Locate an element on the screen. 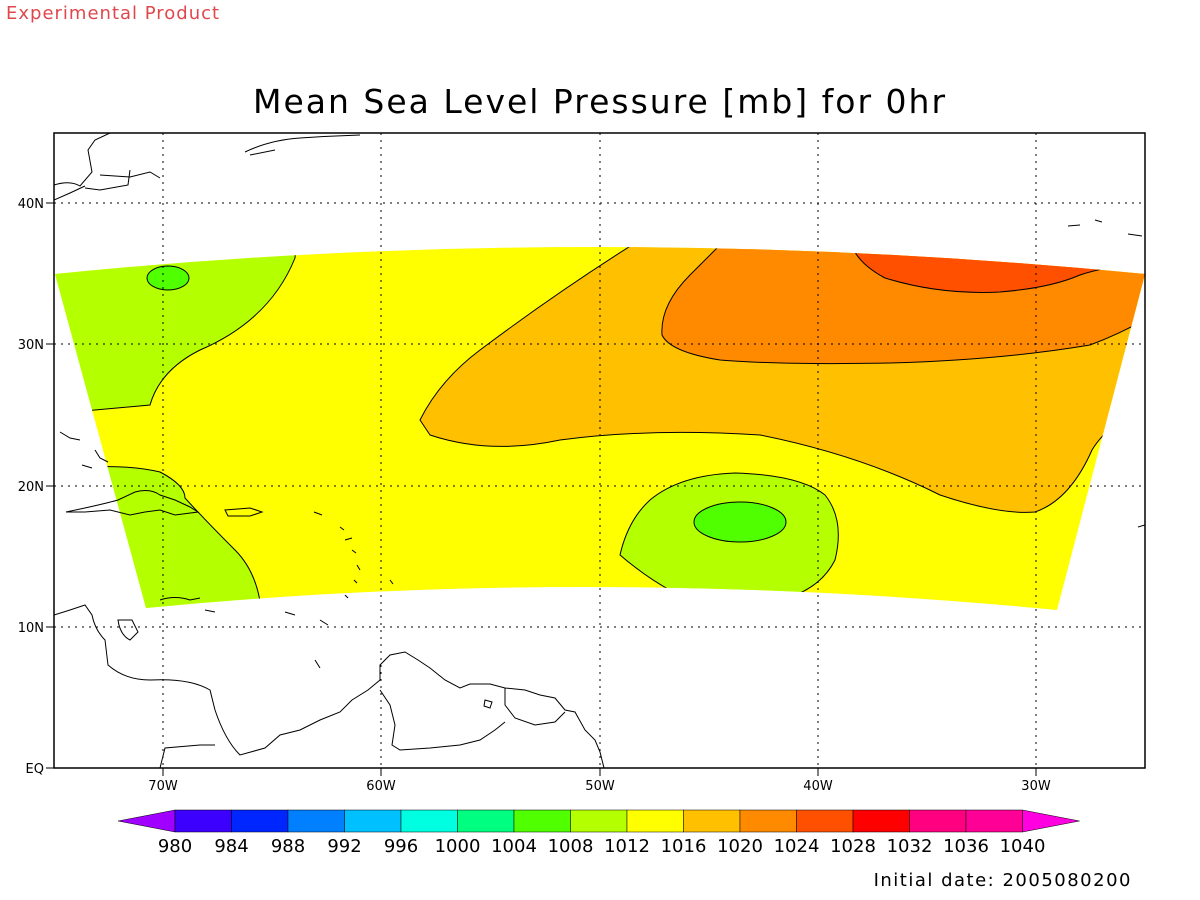  colorbar-level-label: 1024 is located at coordinates (797, 846).